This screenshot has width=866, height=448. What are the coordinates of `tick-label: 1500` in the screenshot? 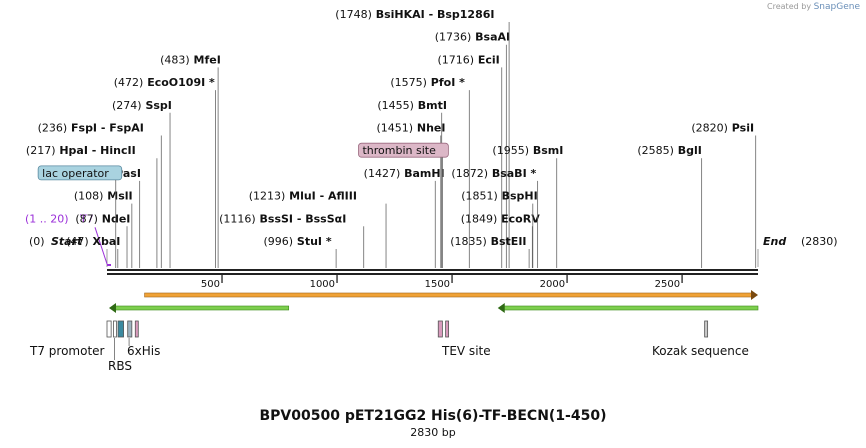 It's located at (437, 284).